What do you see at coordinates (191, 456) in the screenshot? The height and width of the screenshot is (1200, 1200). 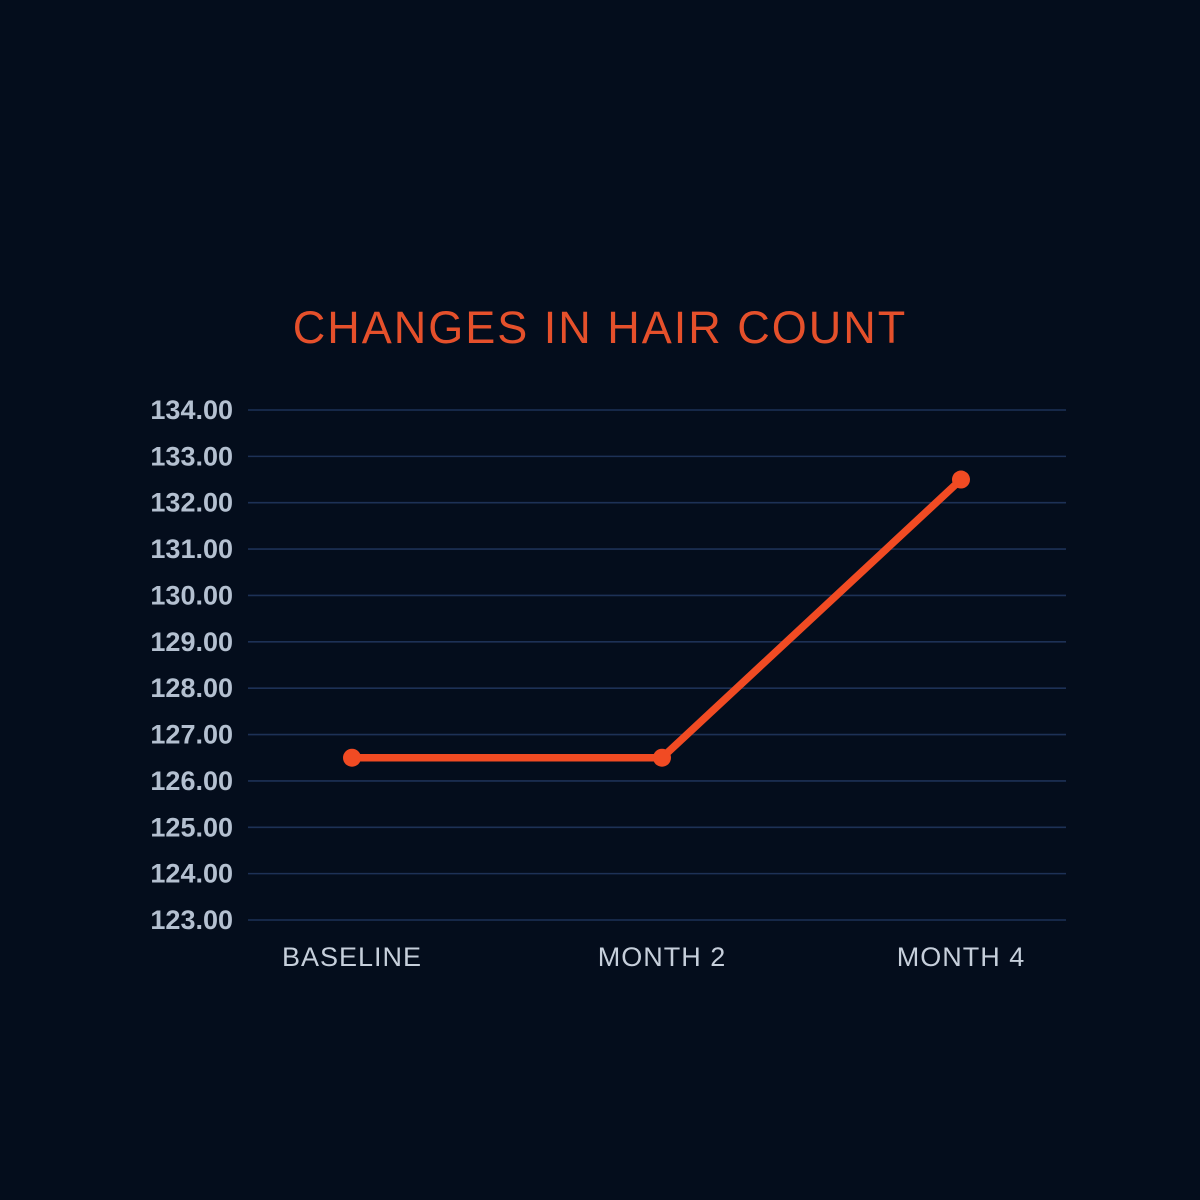 I see `y-axis-tick-label: 133.00` at bounding box center [191, 456].